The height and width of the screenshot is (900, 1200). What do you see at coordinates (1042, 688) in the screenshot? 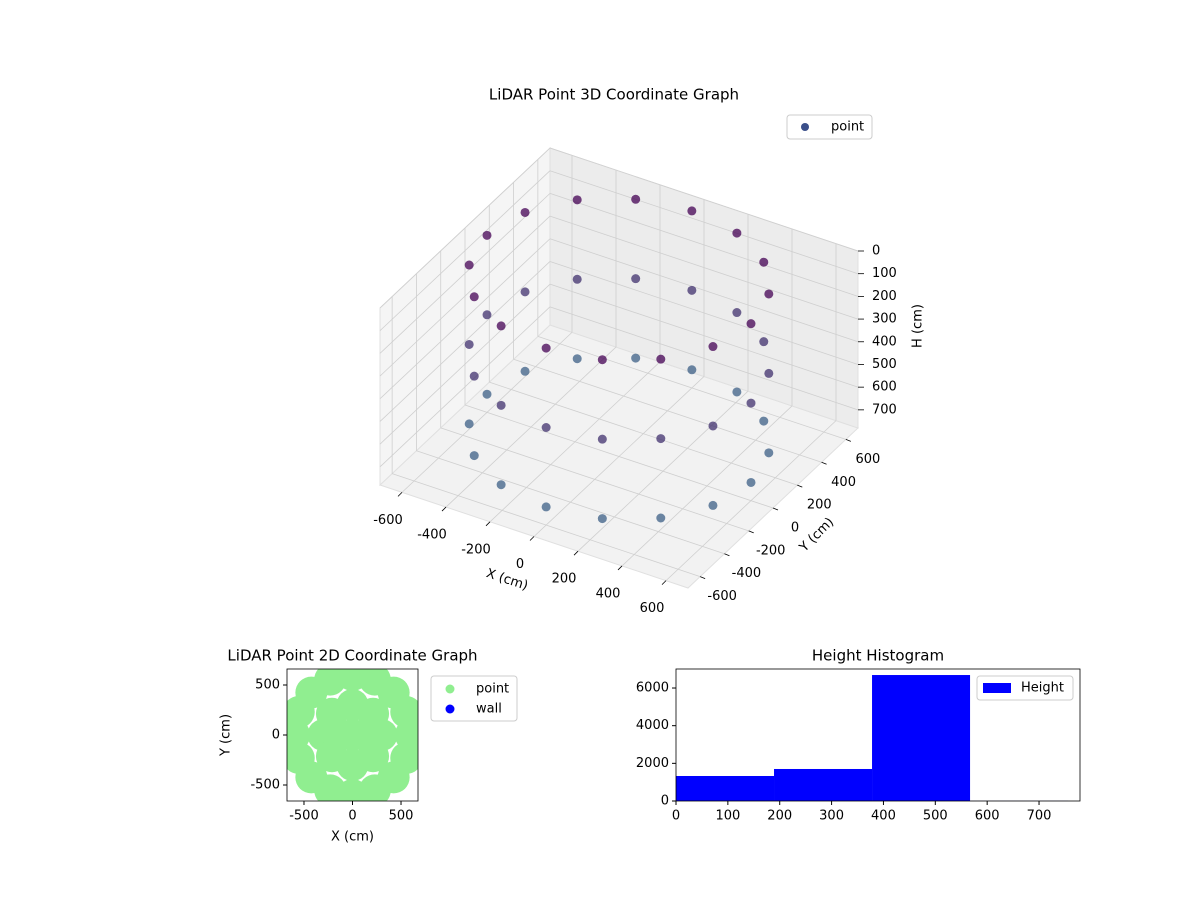
I see `legend-label: Height` at bounding box center [1042, 688].